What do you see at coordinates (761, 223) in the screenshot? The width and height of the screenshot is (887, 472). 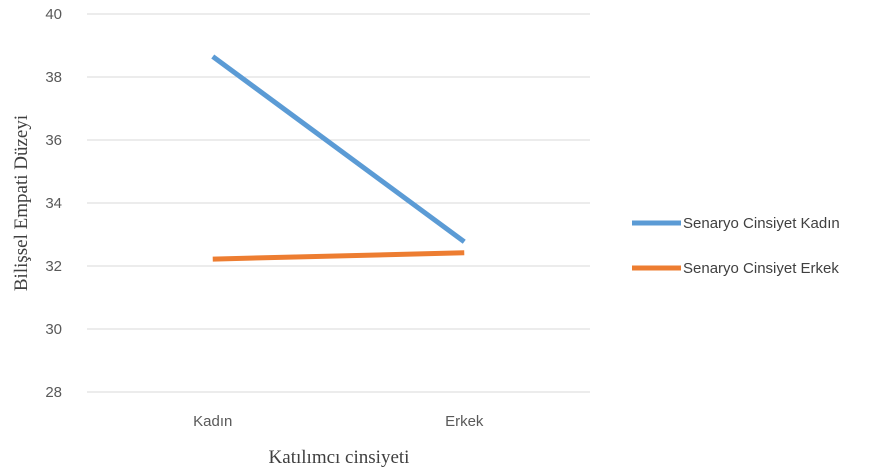 I see `legend-label-1: Senaryo Cinsiyet Kadın` at bounding box center [761, 223].